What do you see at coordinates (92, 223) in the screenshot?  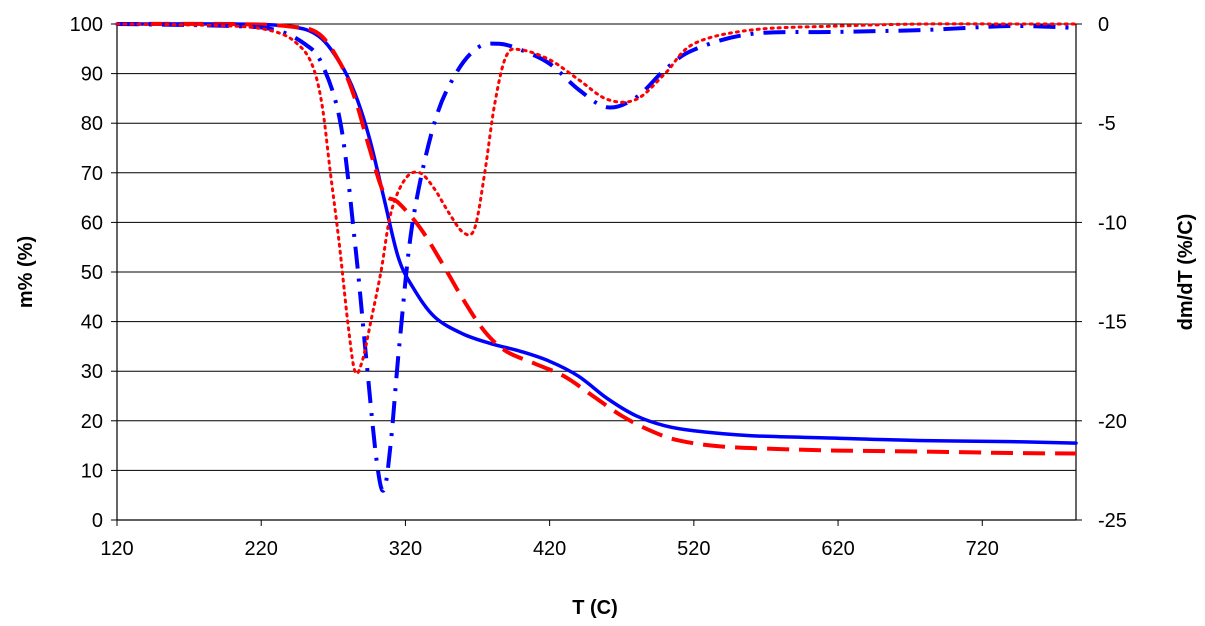 I see `y-tick-label: 60` at bounding box center [92, 223].